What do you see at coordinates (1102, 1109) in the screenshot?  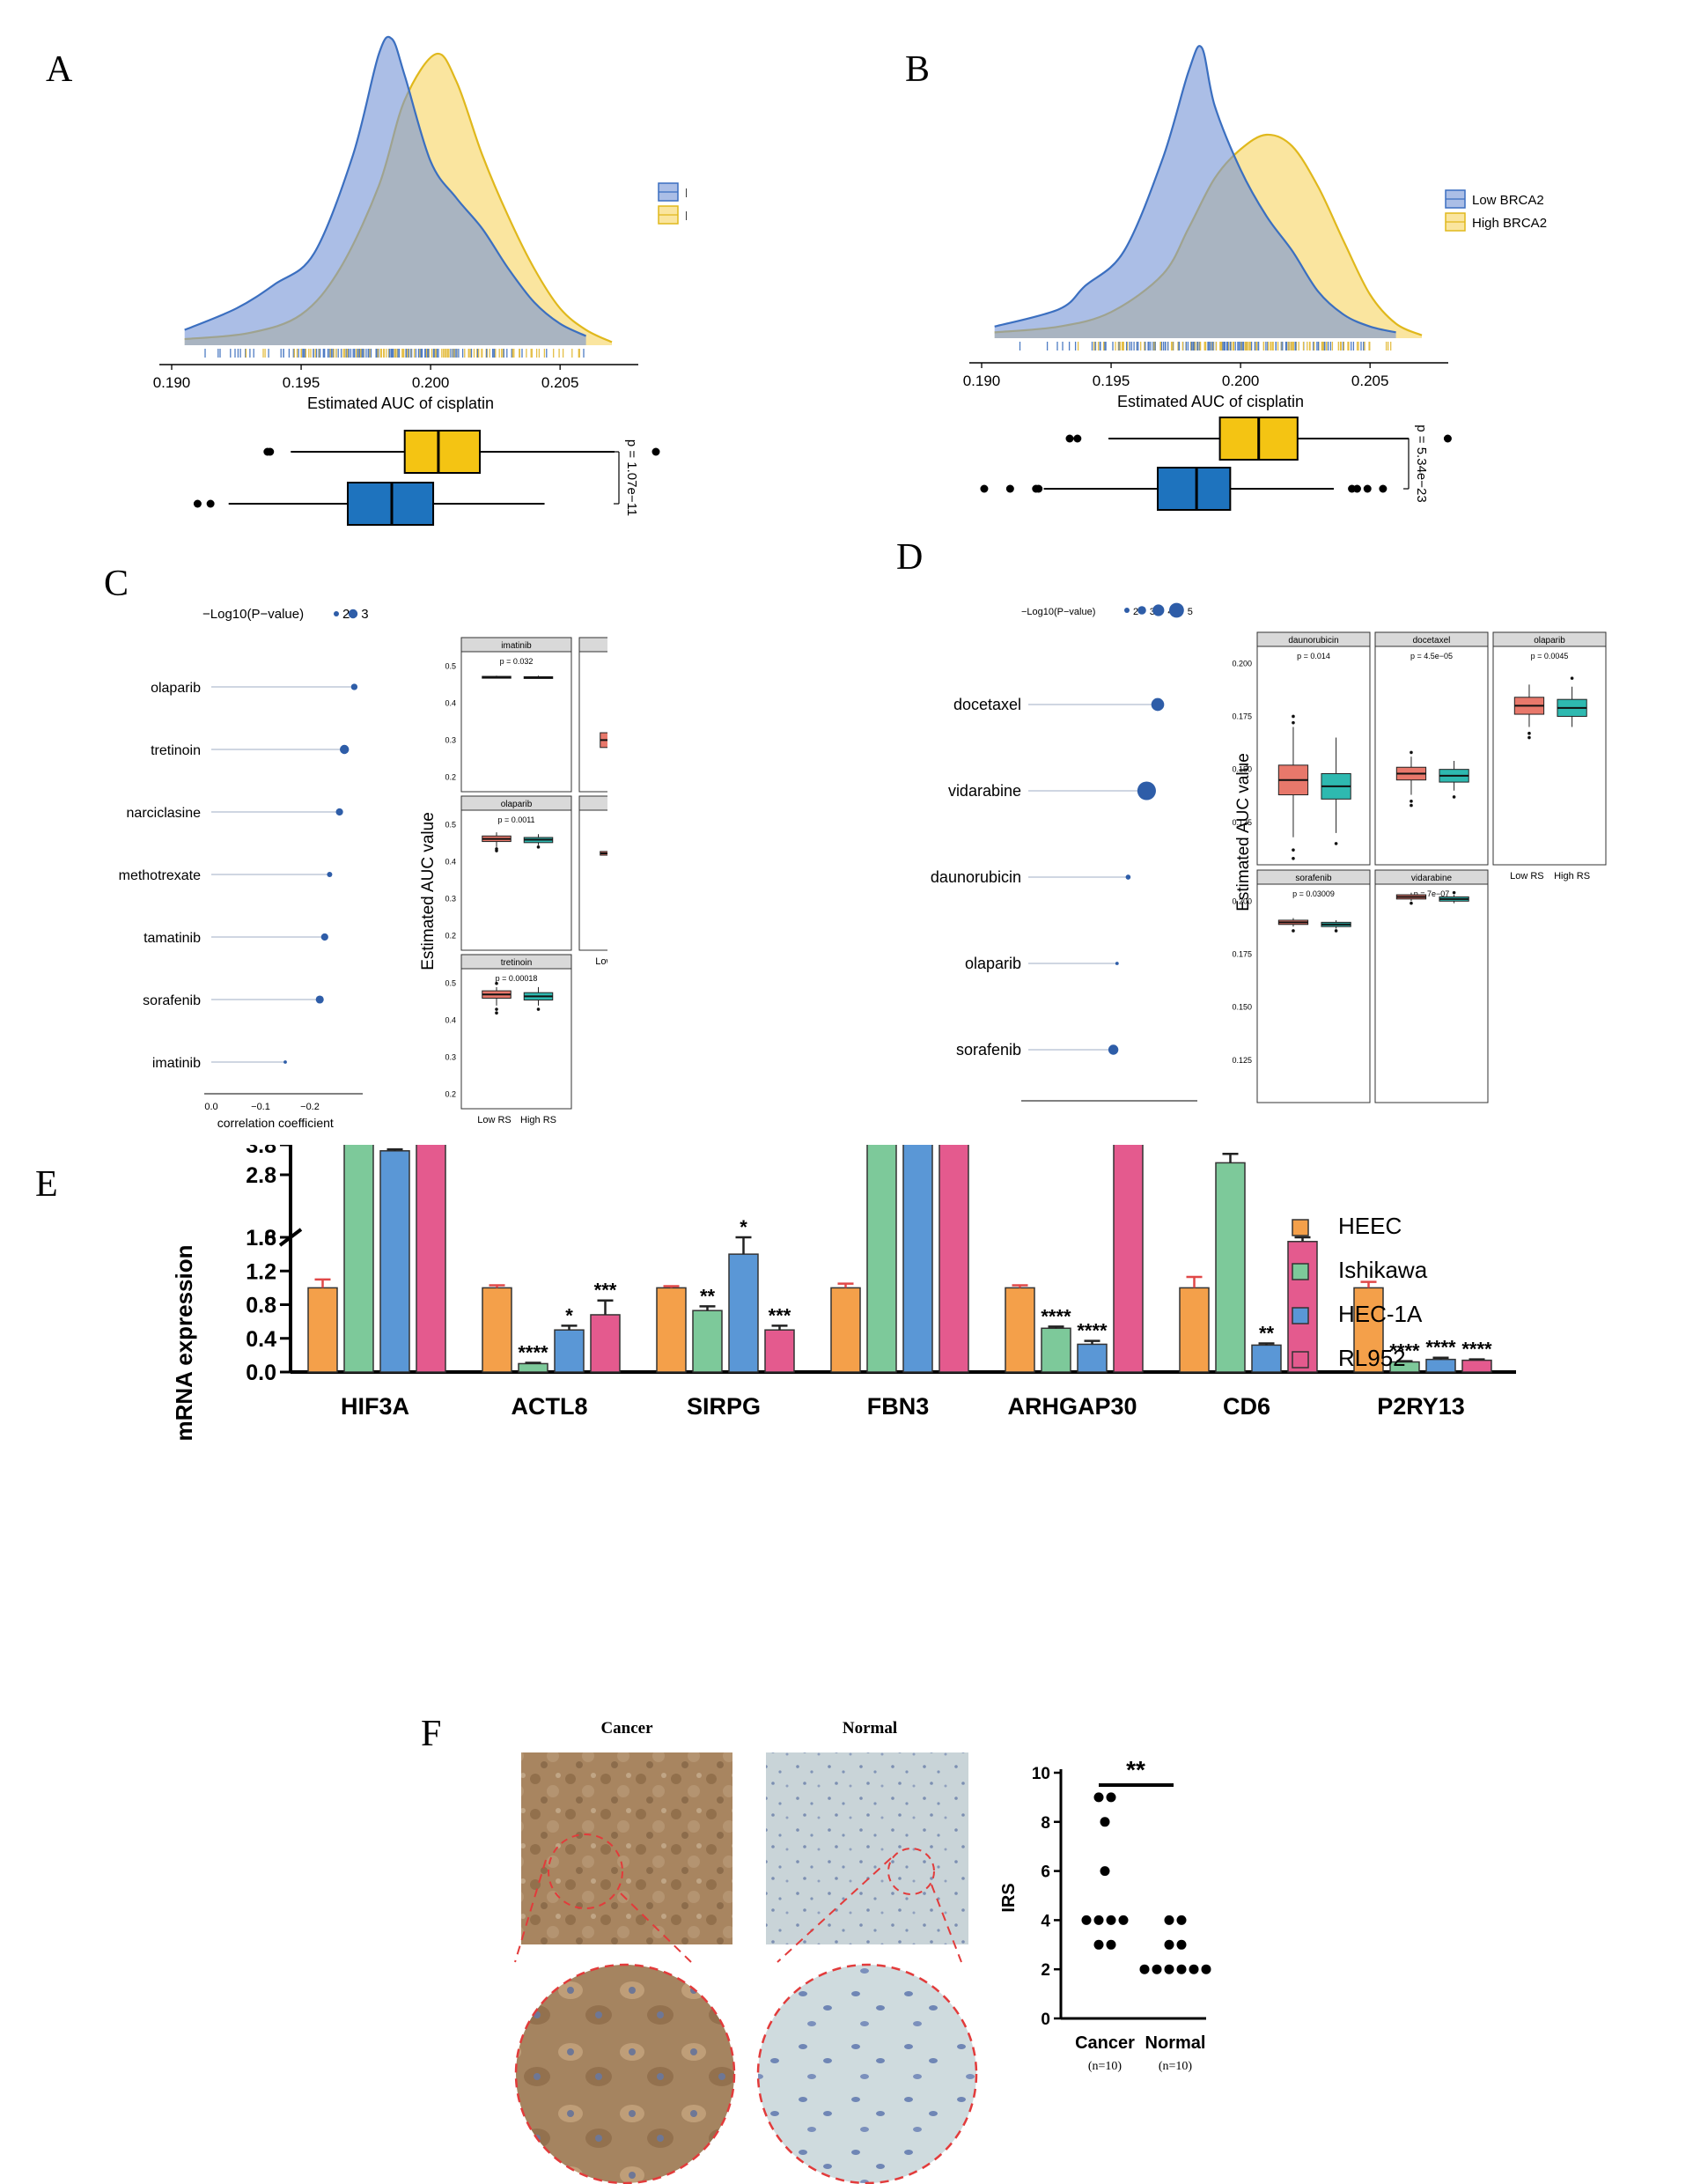 I see `d-lollipop-tick: −0.2` at bounding box center [1102, 1109].